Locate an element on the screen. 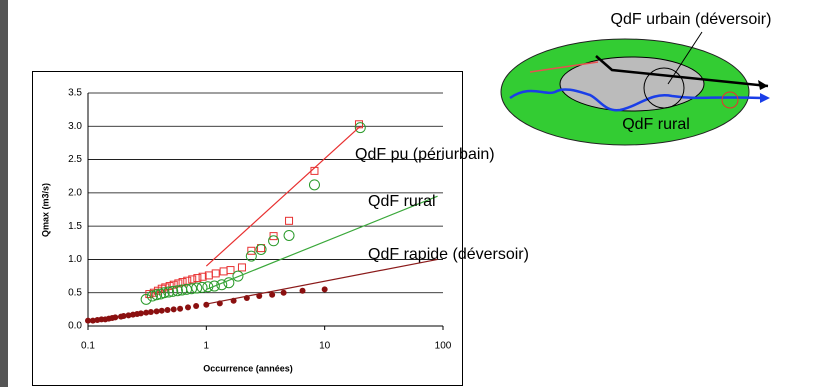 The height and width of the screenshot is (392, 816). outlet-circle is located at coordinates (730, 100).